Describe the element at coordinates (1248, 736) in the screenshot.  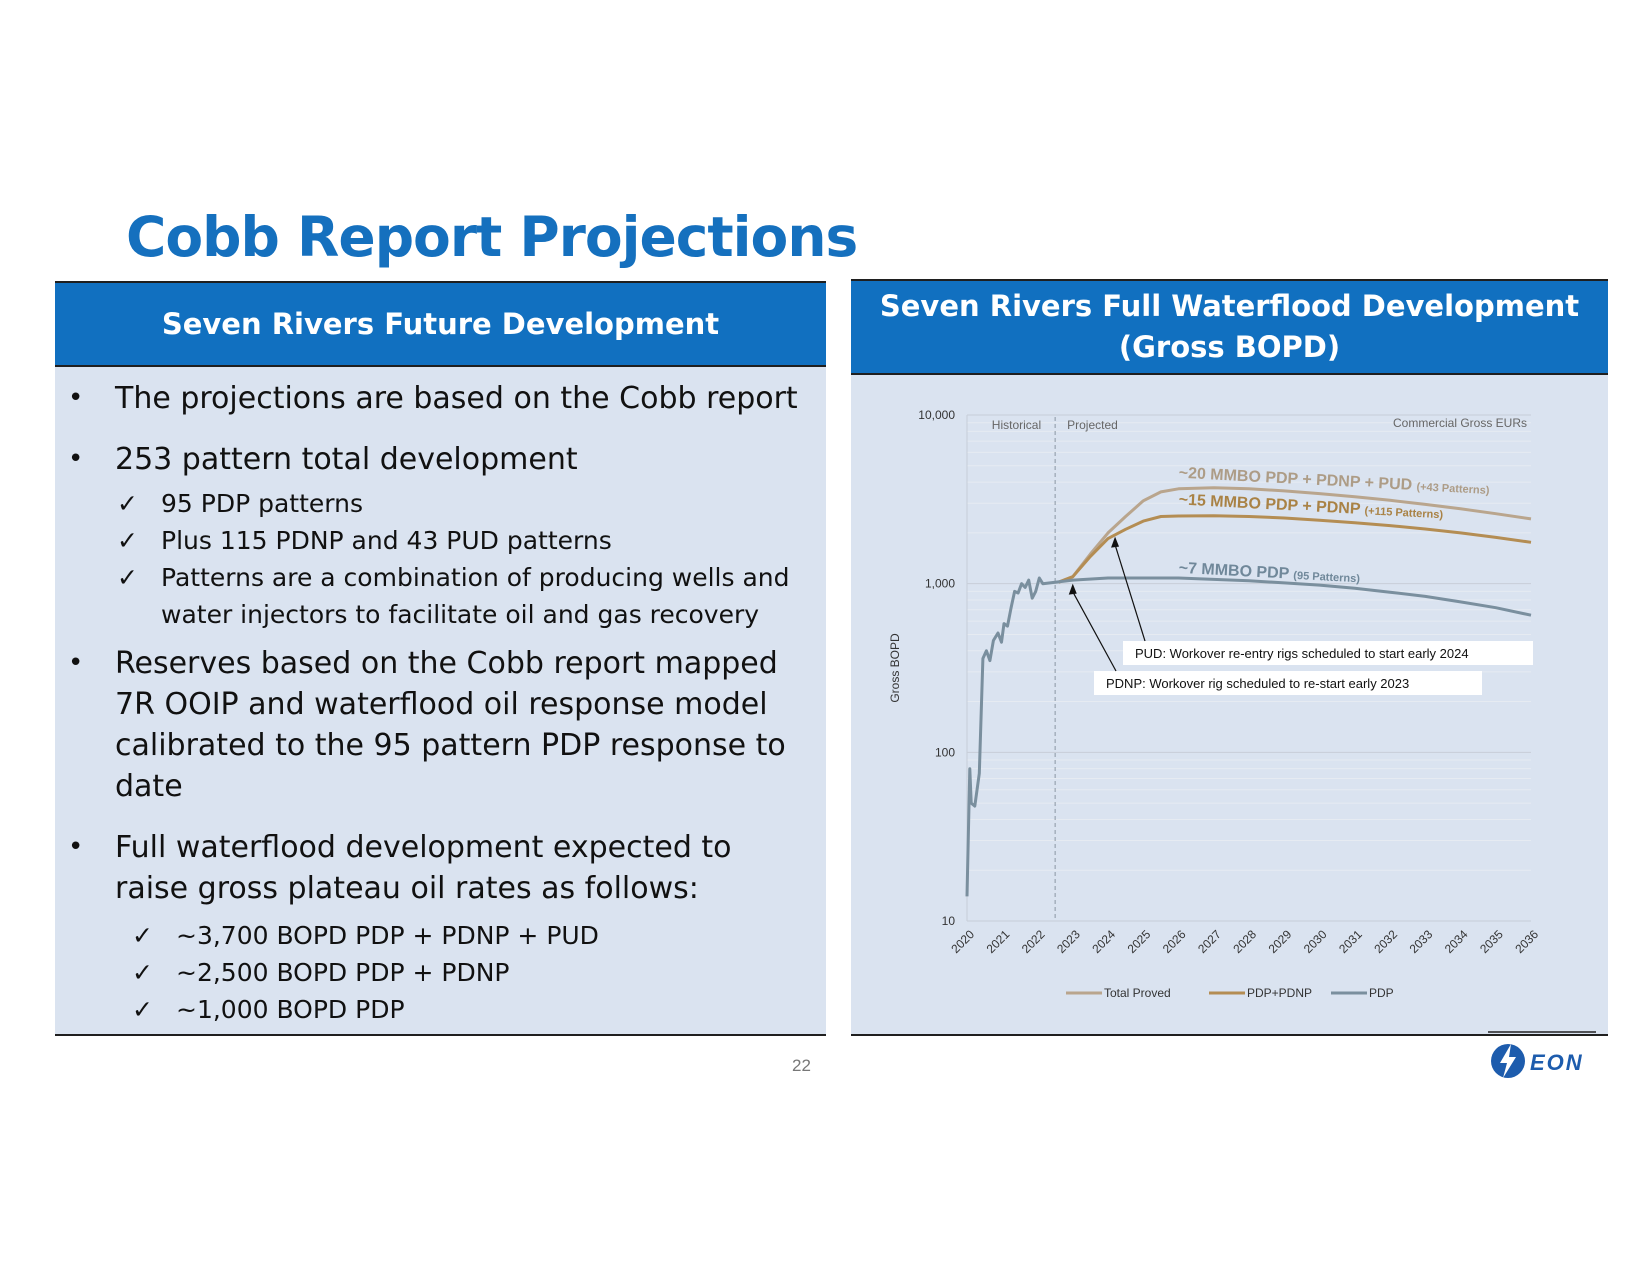
I see `series-line-pdp` at that location.